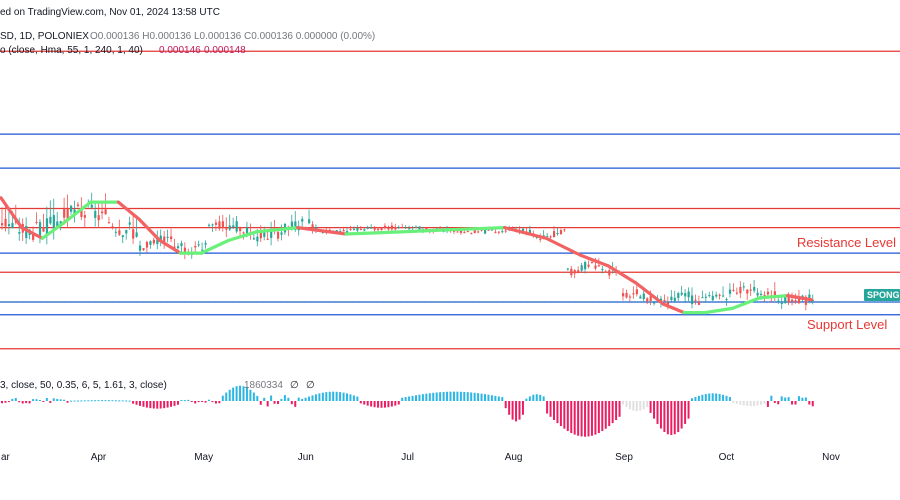 This screenshot has height=500, width=900. Describe the element at coordinates (882, 295) in the screenshot. I see `price-tag: SPONG` at that location.